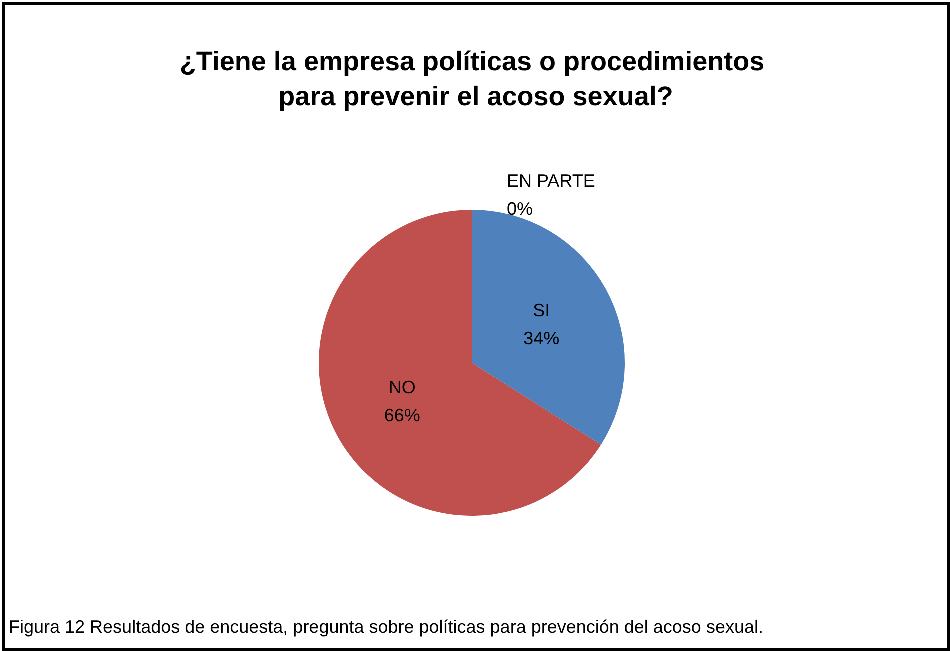 The image size is (950, 651). I want to click on category-label: EN PARTE, so click(551, 181).